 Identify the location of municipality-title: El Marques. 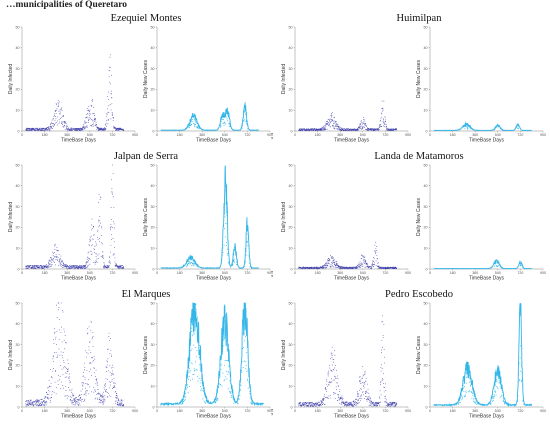
(146, 294).